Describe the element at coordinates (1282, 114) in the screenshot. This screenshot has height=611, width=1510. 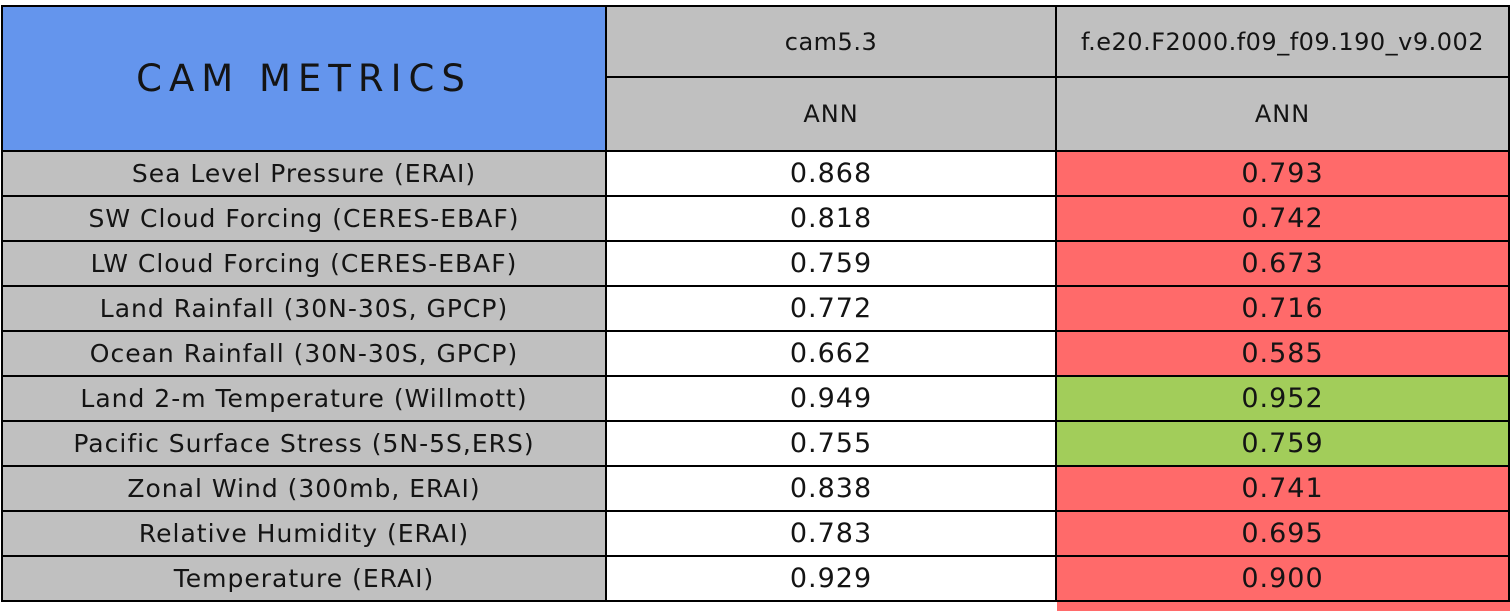
I see `season-header-test: ANN` at that location.